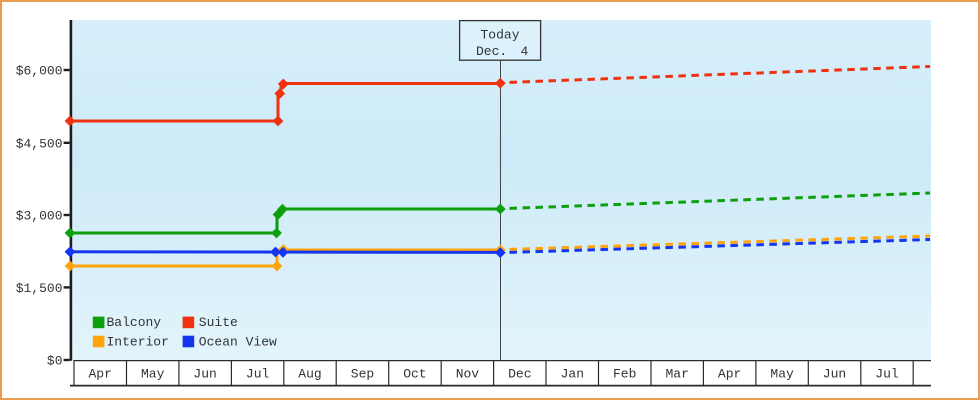 This screenshot has width=980, height=400. I want to click on svg-text: Dec, so click(519, 373).